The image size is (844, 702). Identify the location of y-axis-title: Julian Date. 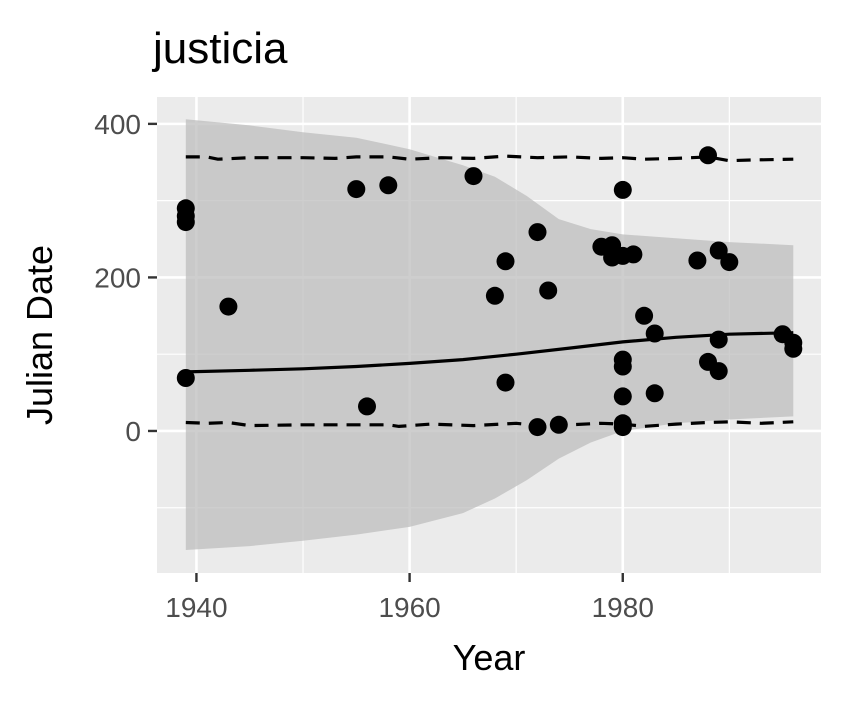
(39, 335).